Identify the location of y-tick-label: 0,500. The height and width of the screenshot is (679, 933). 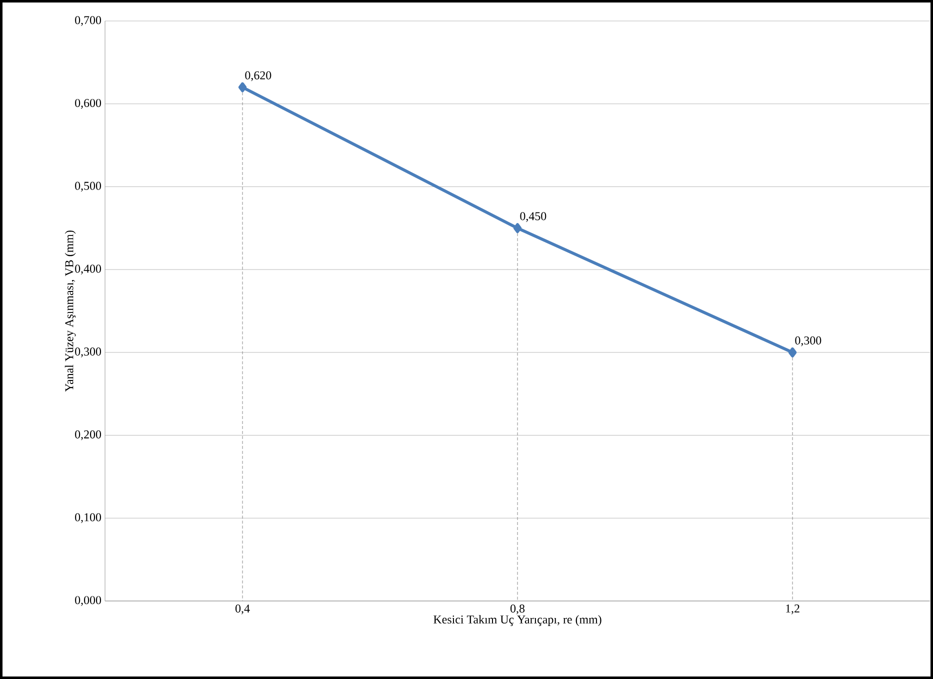
(88, 187).